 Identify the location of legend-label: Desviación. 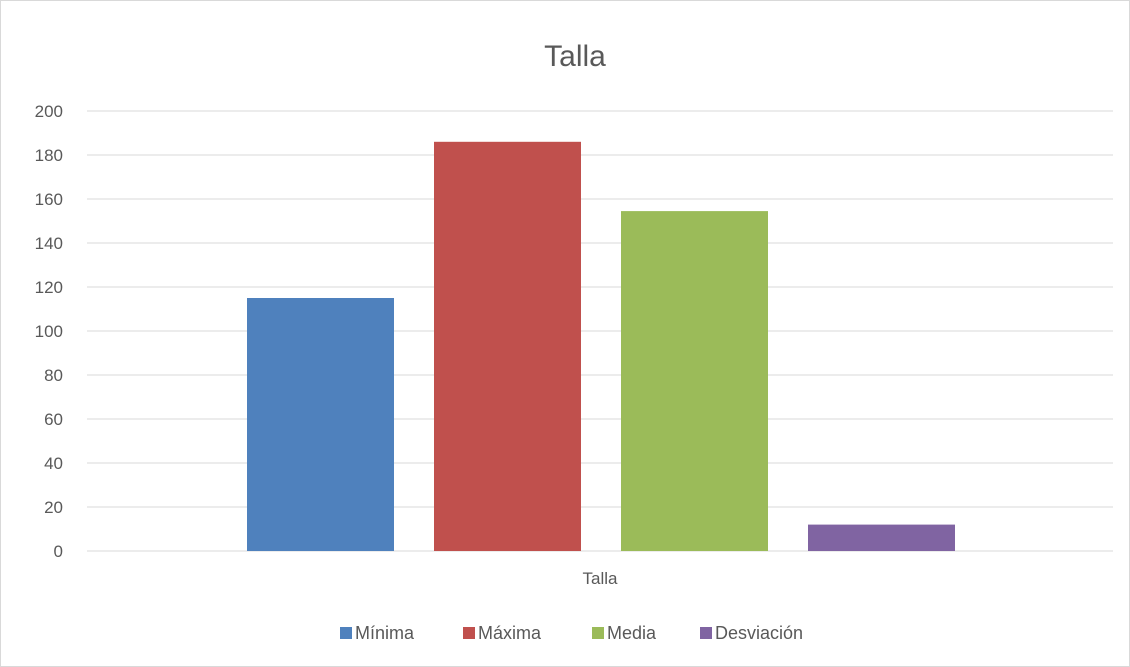
(759, 633).